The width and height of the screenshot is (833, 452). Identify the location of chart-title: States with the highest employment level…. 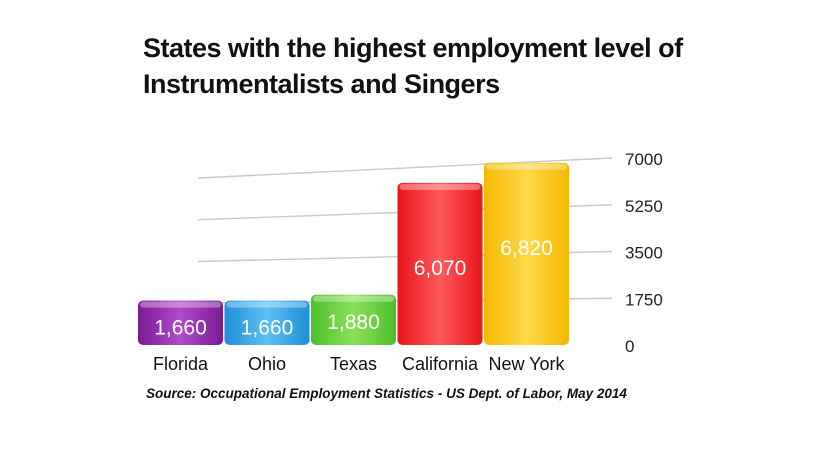
(413, 66).